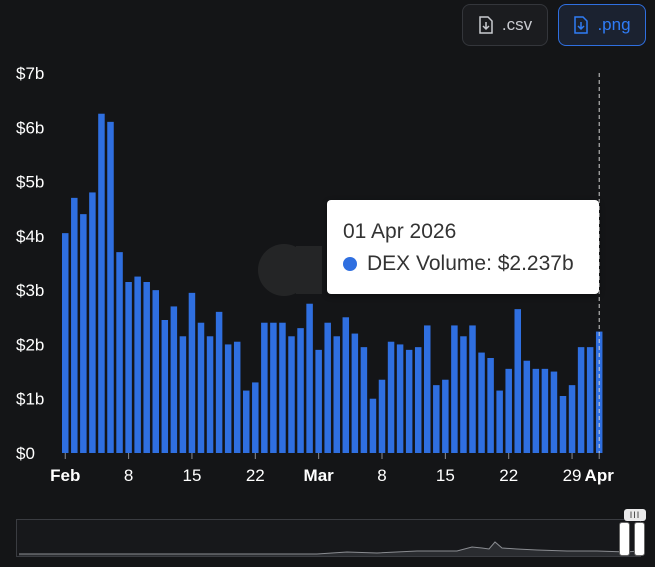 Image resolution: width=655 pixels, height=567 pixels. I want to click on tooltip-row: DEX Volume: $2.237b, so click(463, 264).